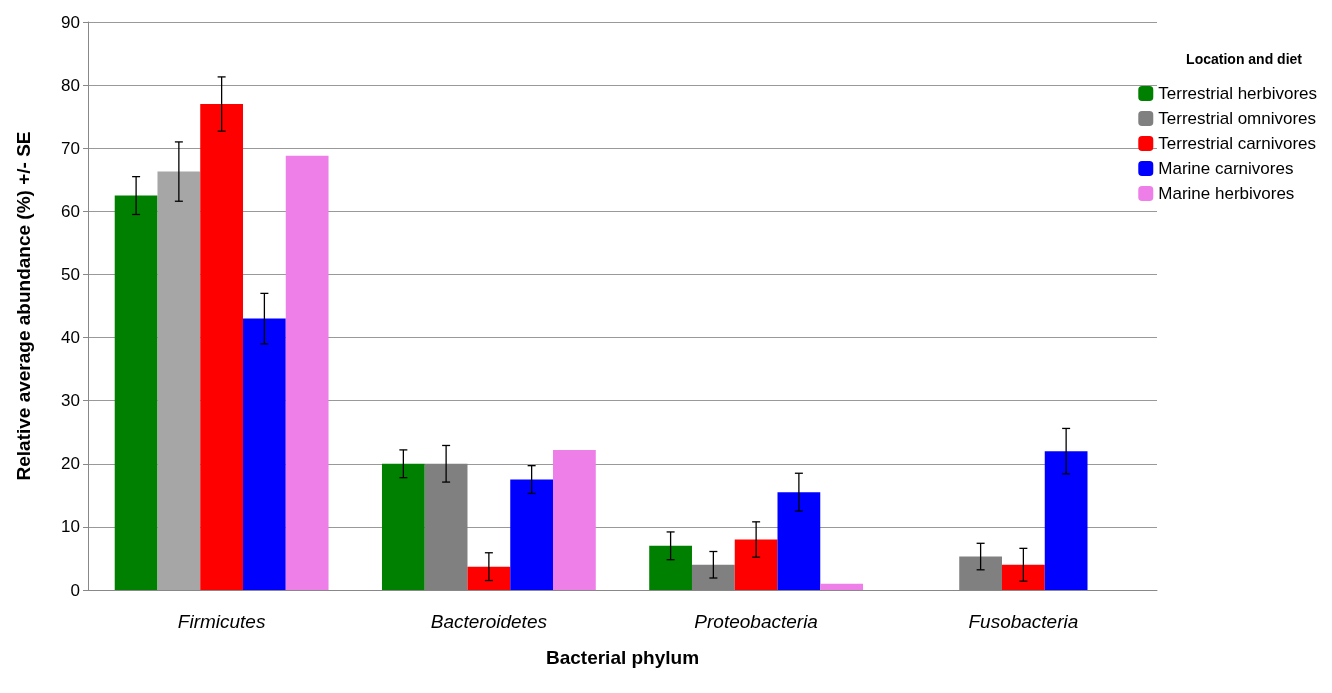  What do you see at coordinates (23, 306) in the screenshot?
I see `y-axis-title: Relative average abundance (%) +/- SE` at bounding box center [23, 306].